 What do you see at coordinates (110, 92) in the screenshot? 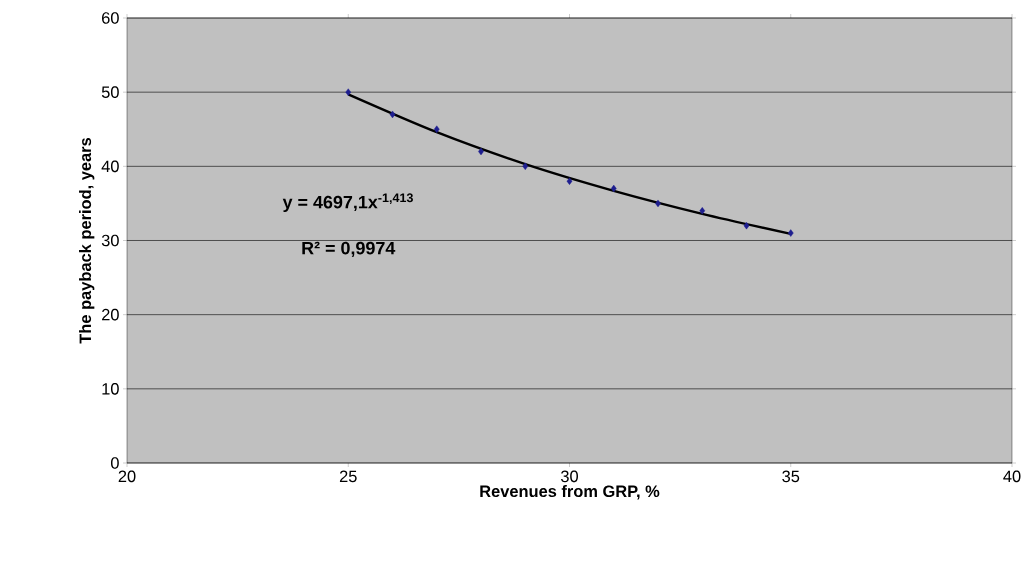
I see `y-tick-label: 50` at bounding box center [110, 92].